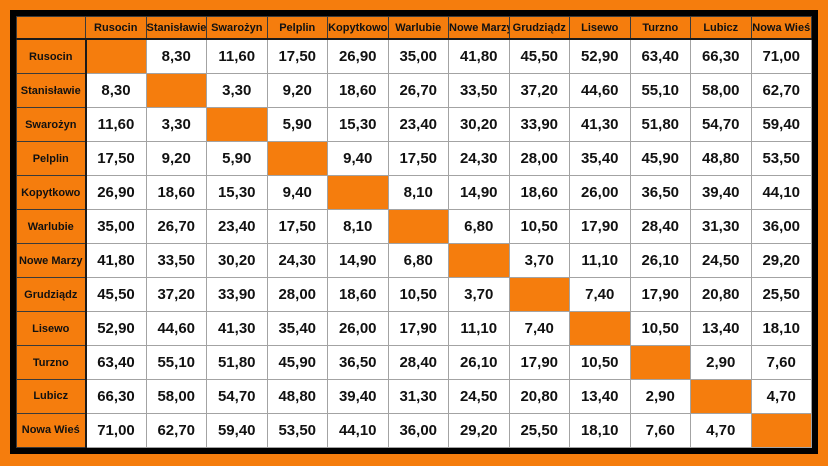  I want to click on matrix-cell-10-7: 20,80, so click(539, 396).